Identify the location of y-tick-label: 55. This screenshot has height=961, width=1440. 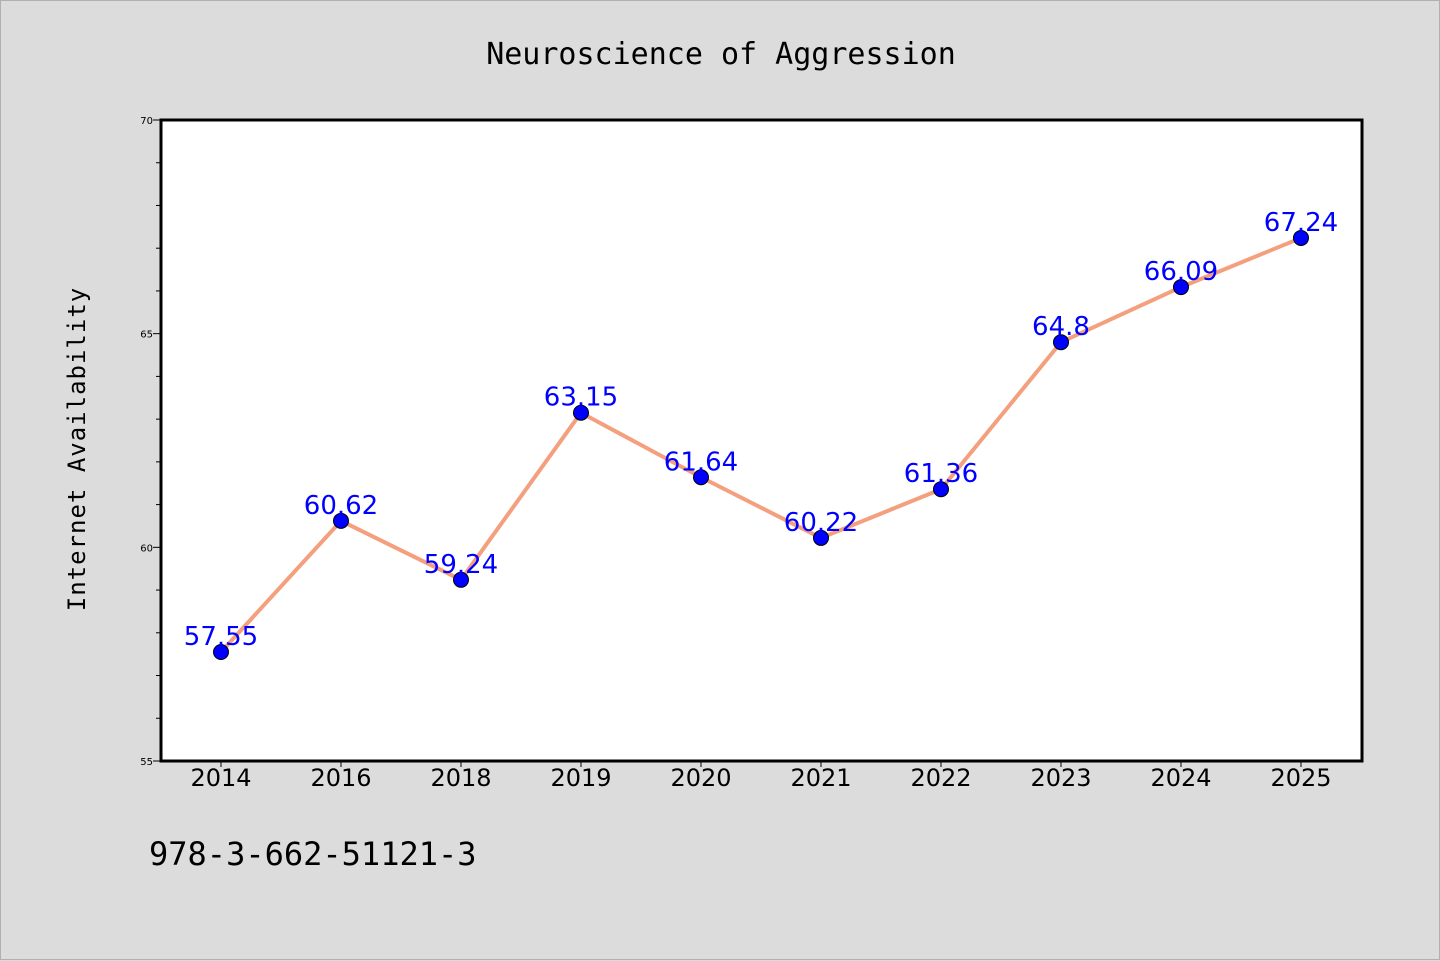
(146, 762).